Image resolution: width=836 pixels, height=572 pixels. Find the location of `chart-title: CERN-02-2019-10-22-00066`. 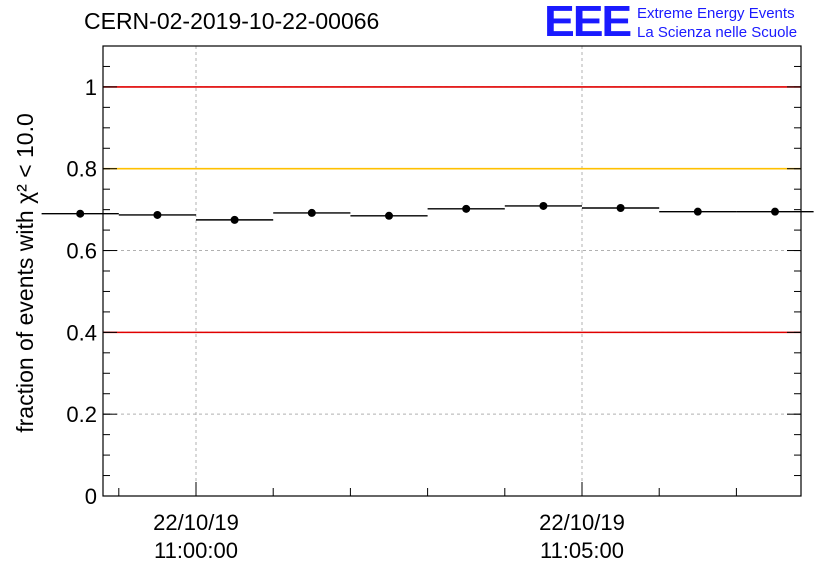

chart-title: CERN-02-2019-10-22-00066 is located at coordinates (232, 21).